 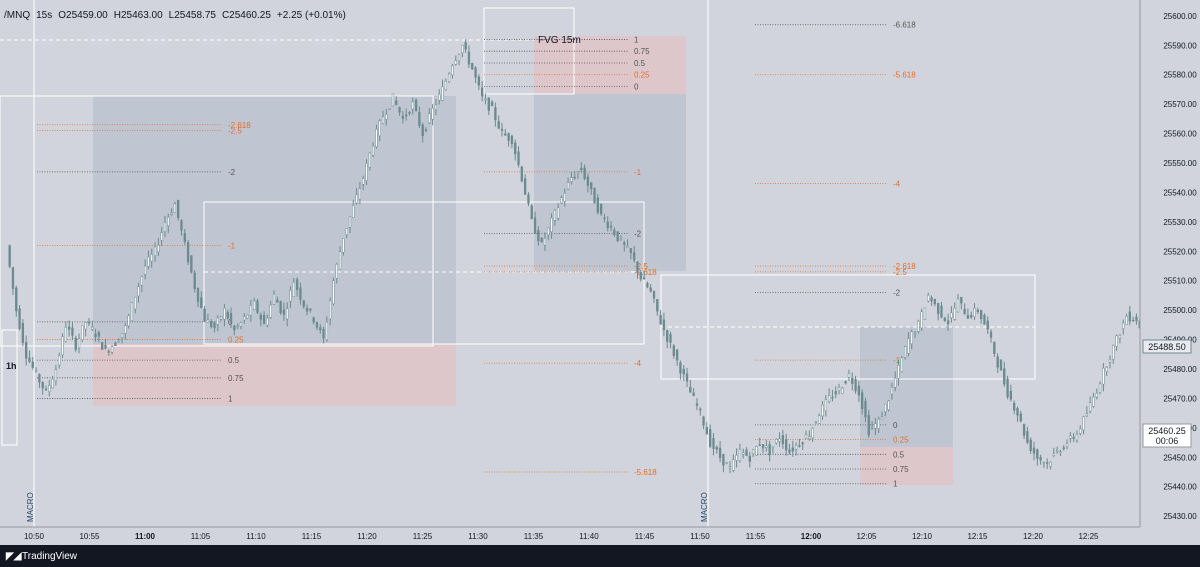 What do you see at coordinates (1180, 398) in the screenshot?
I see `price-tick-label: 25470.00` at bounding box center [1180, 398].